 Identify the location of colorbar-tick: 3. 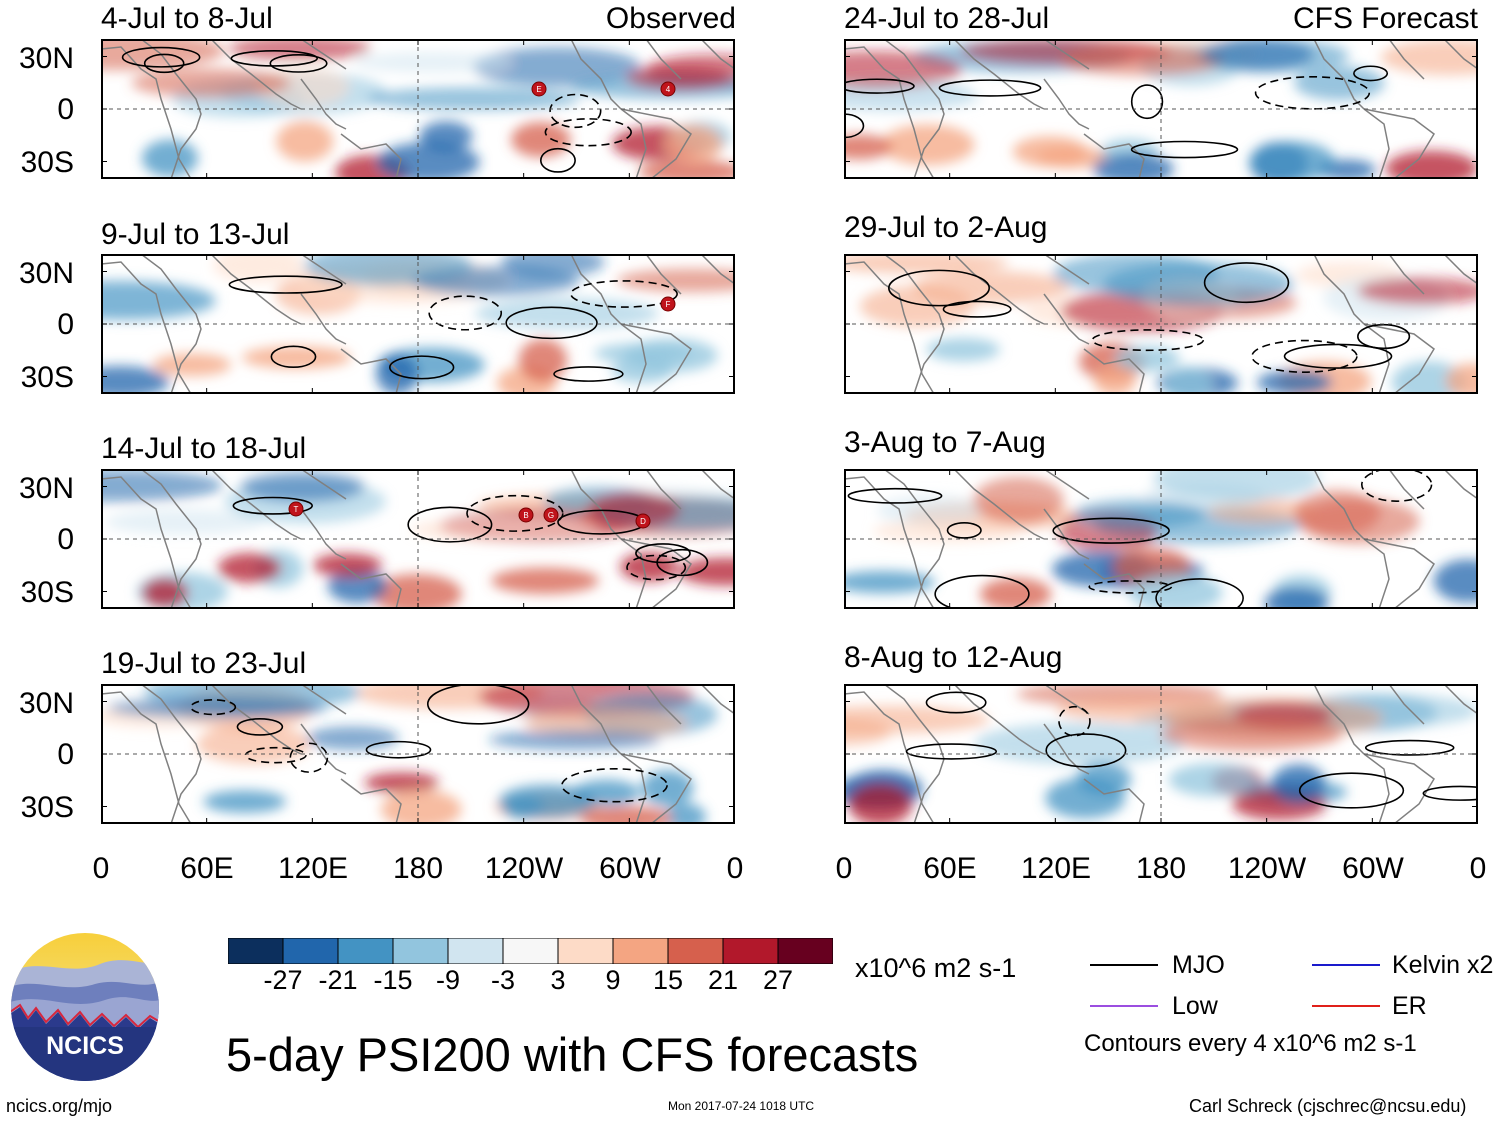
(558, 980).